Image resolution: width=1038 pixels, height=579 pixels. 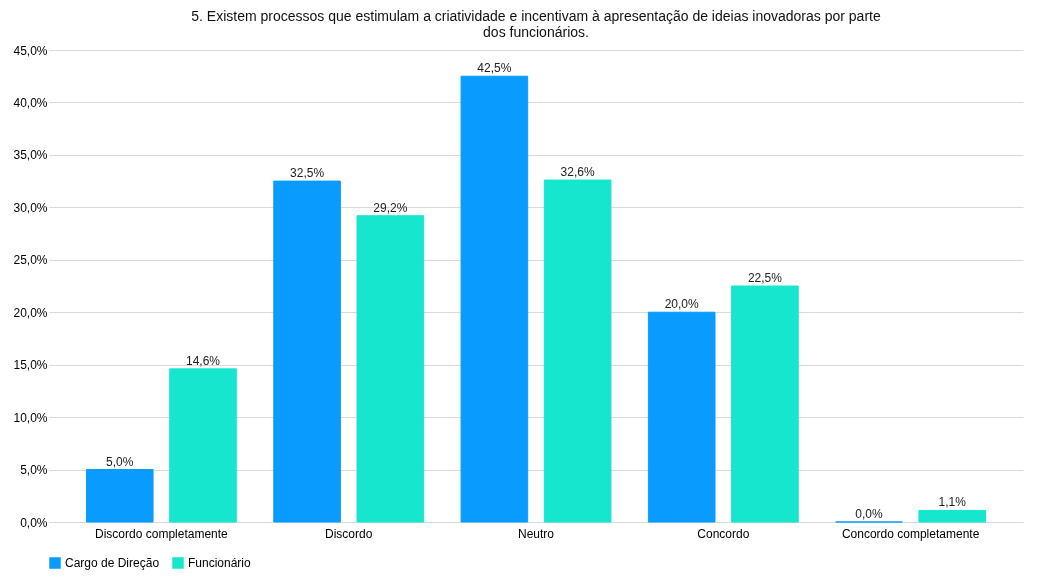 I want to click on x-tick-label: Discordo, so click(x=349, y=533).